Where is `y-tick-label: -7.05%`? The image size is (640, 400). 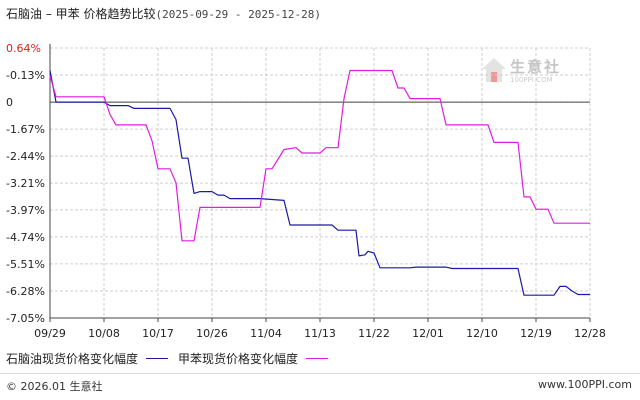 y-tick-label: -7.05% is located at coordinates (25, 318).